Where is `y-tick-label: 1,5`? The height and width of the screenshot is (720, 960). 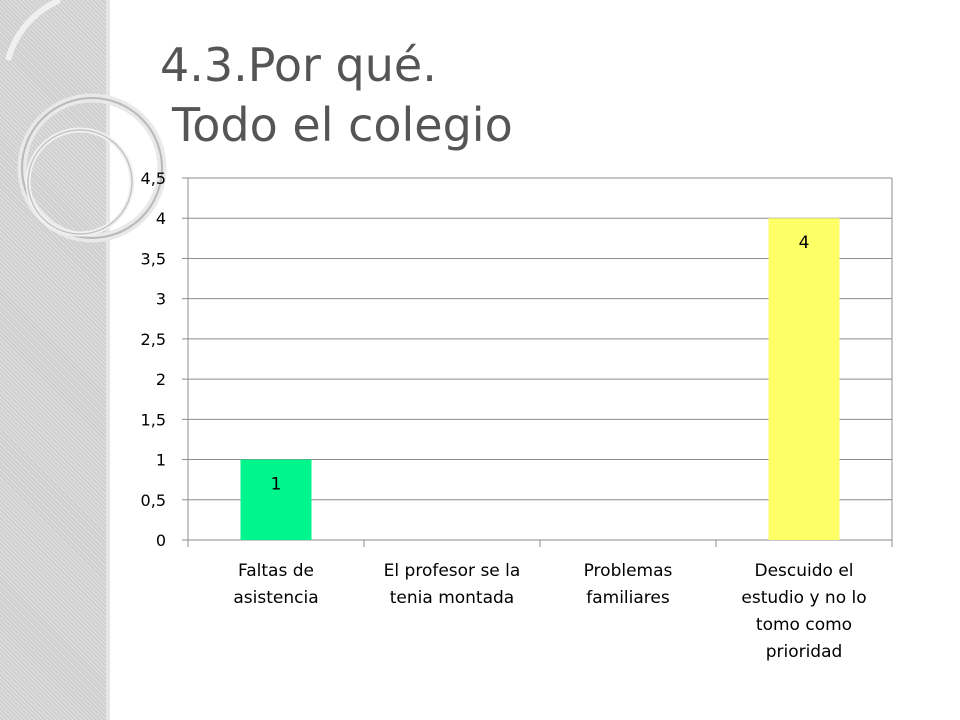 y-tick-label: 1,5 is located at coordinates (153, 419).